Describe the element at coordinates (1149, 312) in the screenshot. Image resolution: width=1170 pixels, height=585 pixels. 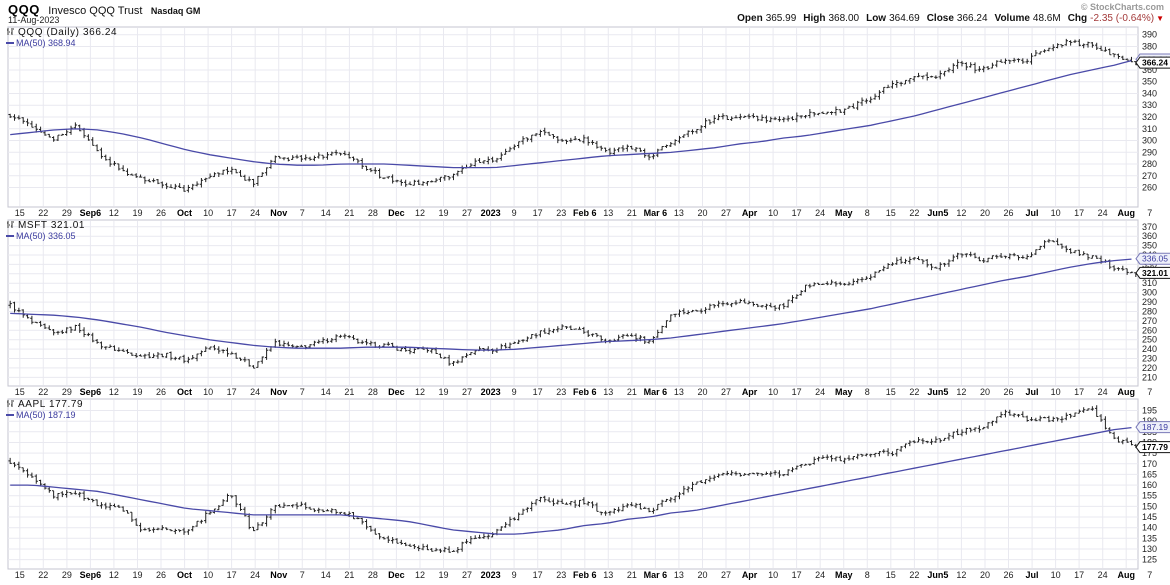
I see `svg-text: 280` at that location.